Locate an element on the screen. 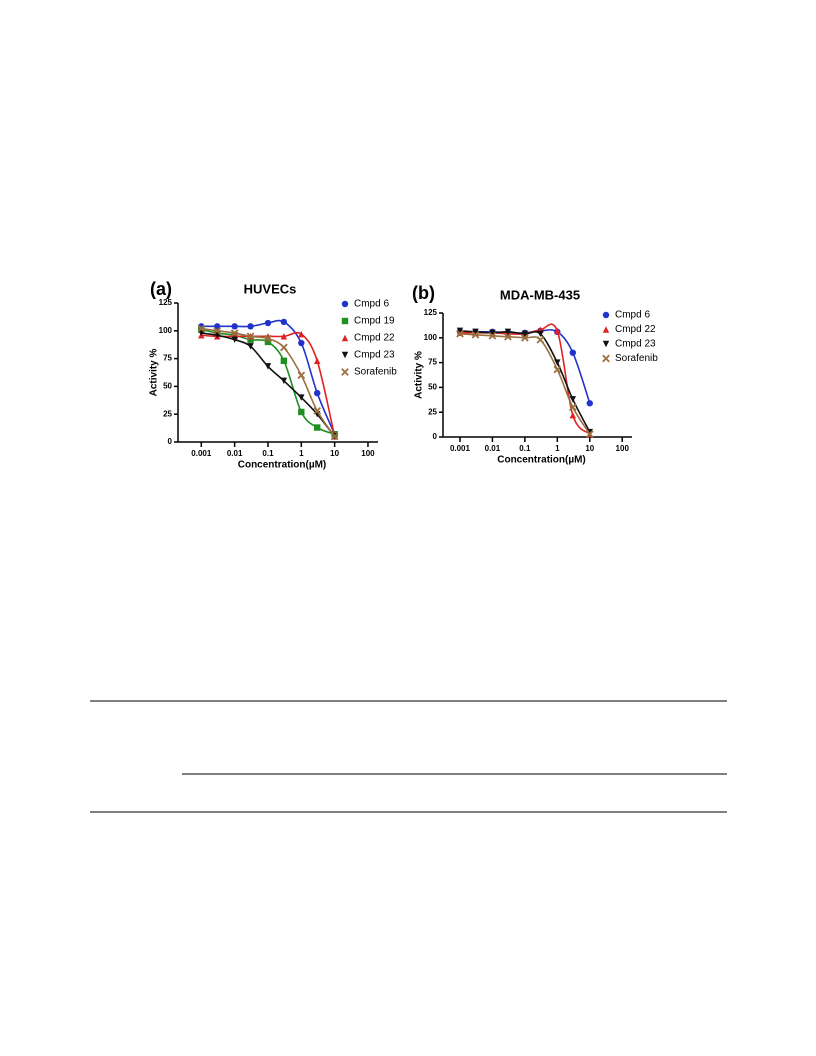 The image size is (816, 1056). series-line is located at coordinates (268, 381).